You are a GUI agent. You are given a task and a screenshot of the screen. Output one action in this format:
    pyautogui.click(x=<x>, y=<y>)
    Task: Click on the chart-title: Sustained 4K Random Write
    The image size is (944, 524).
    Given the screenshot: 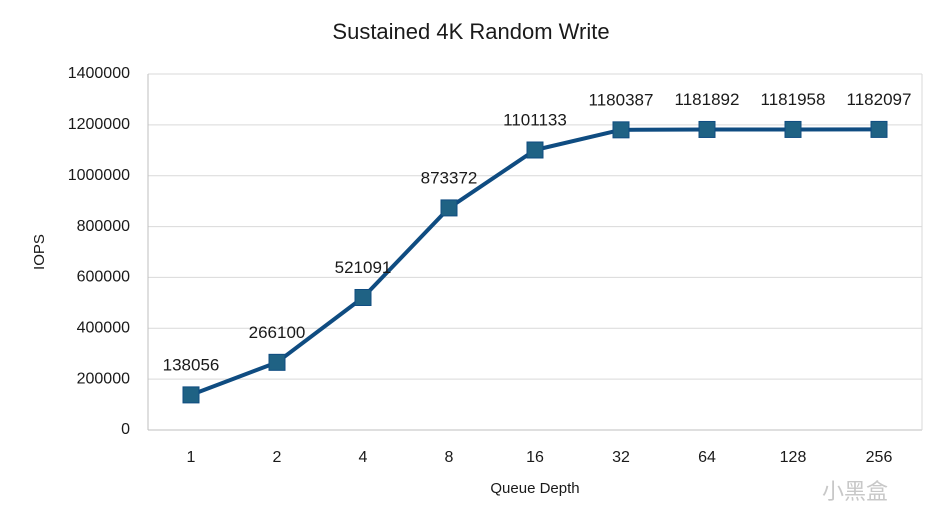 What is the action you would take?
    pyautogui.click(x=470, y=31)
    